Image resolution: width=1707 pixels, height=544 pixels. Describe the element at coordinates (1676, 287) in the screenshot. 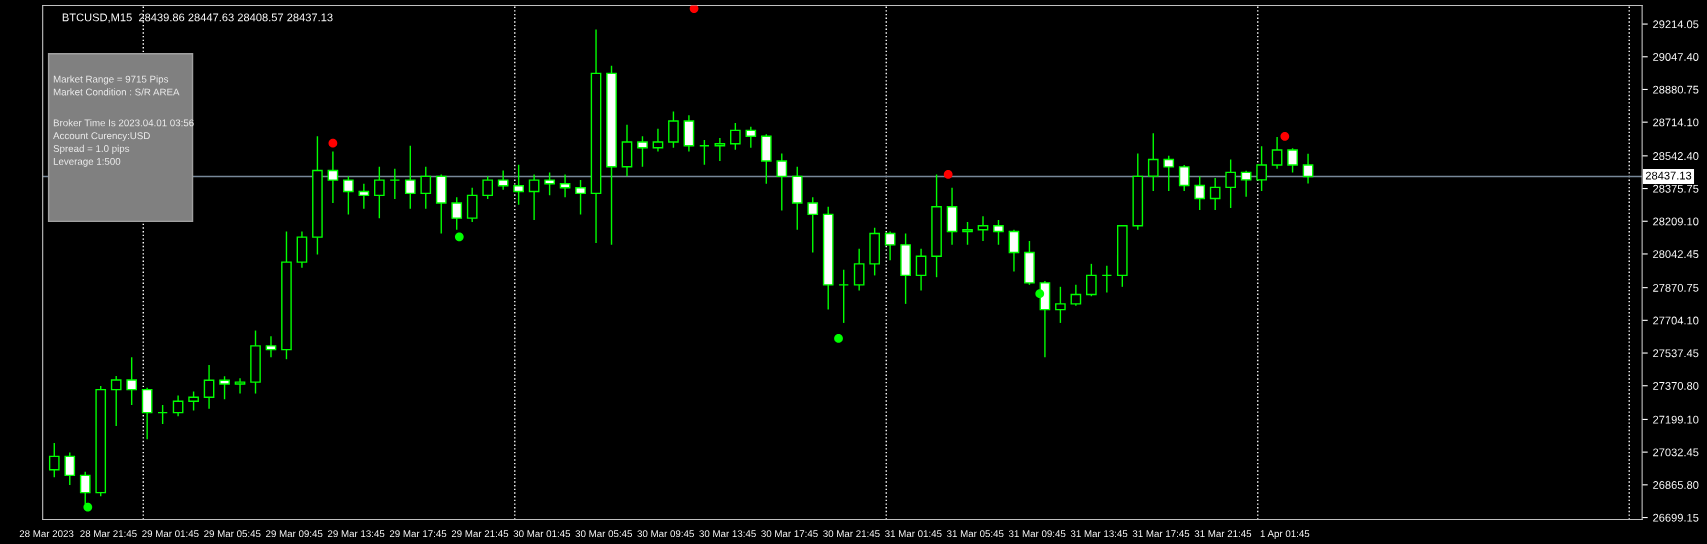

I see `y-tick-label: 27870.75` at that location.